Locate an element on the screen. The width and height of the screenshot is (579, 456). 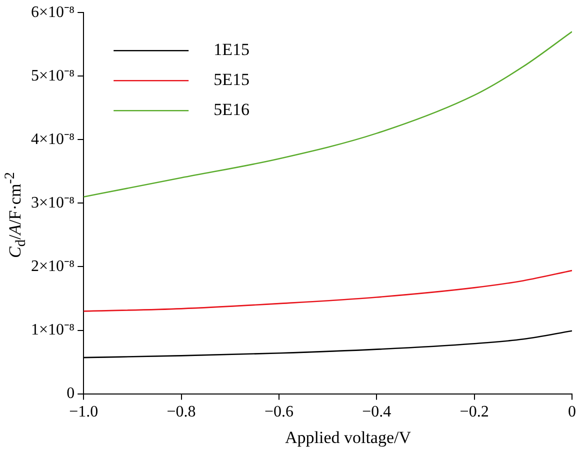
x-tick-label: −0.8 is located at coordinates (181, 412).